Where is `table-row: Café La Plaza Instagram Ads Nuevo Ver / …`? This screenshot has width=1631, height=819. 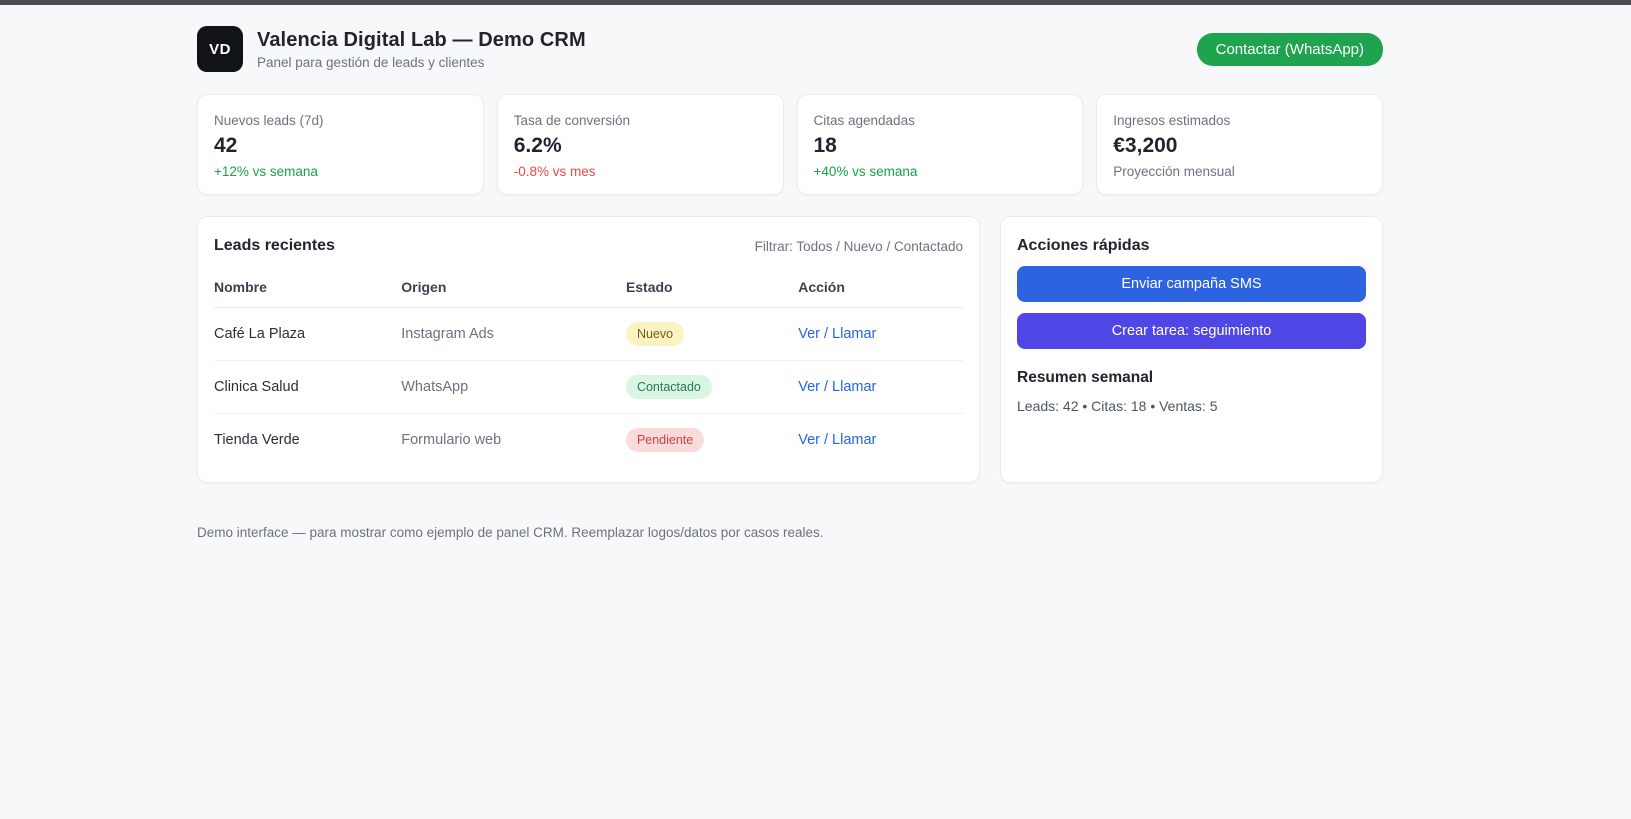 table-row: Café La Plaza Instagram Ads Nuevo Ver / … is located at coordinates (588, 334).